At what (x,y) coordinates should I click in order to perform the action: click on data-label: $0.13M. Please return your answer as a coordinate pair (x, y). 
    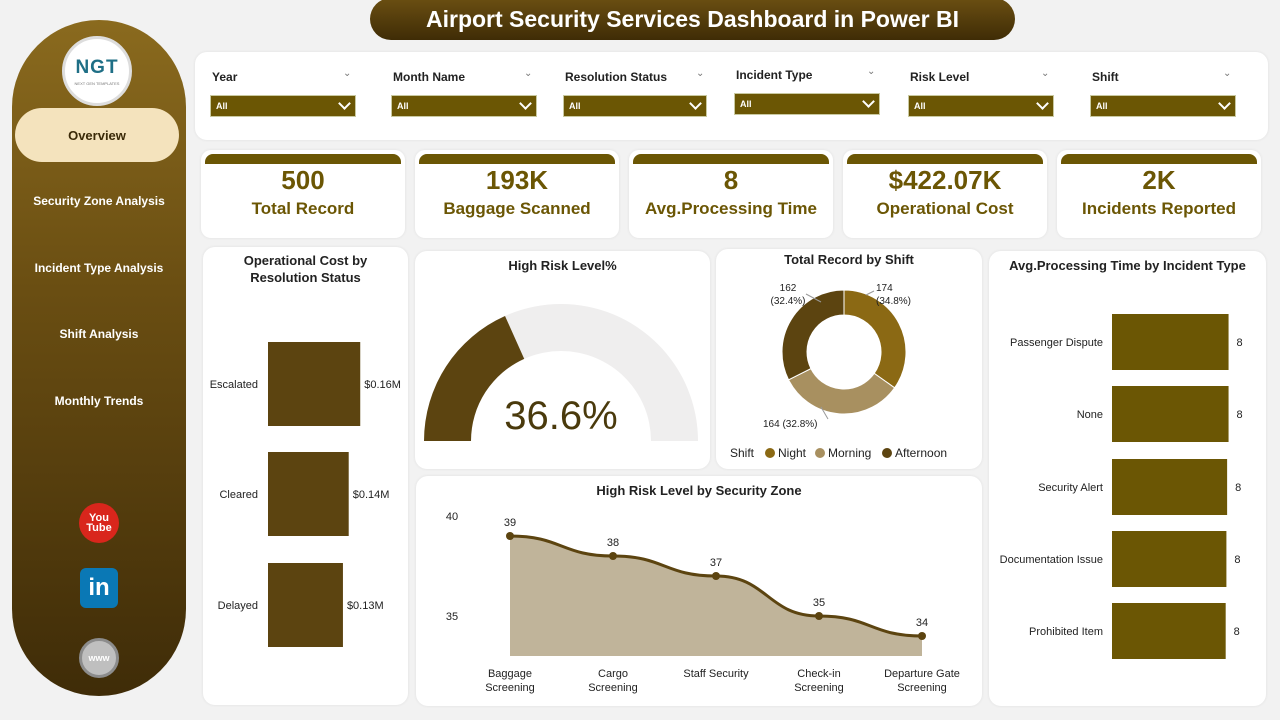
    Looking at the image, I should click on (365, 606).